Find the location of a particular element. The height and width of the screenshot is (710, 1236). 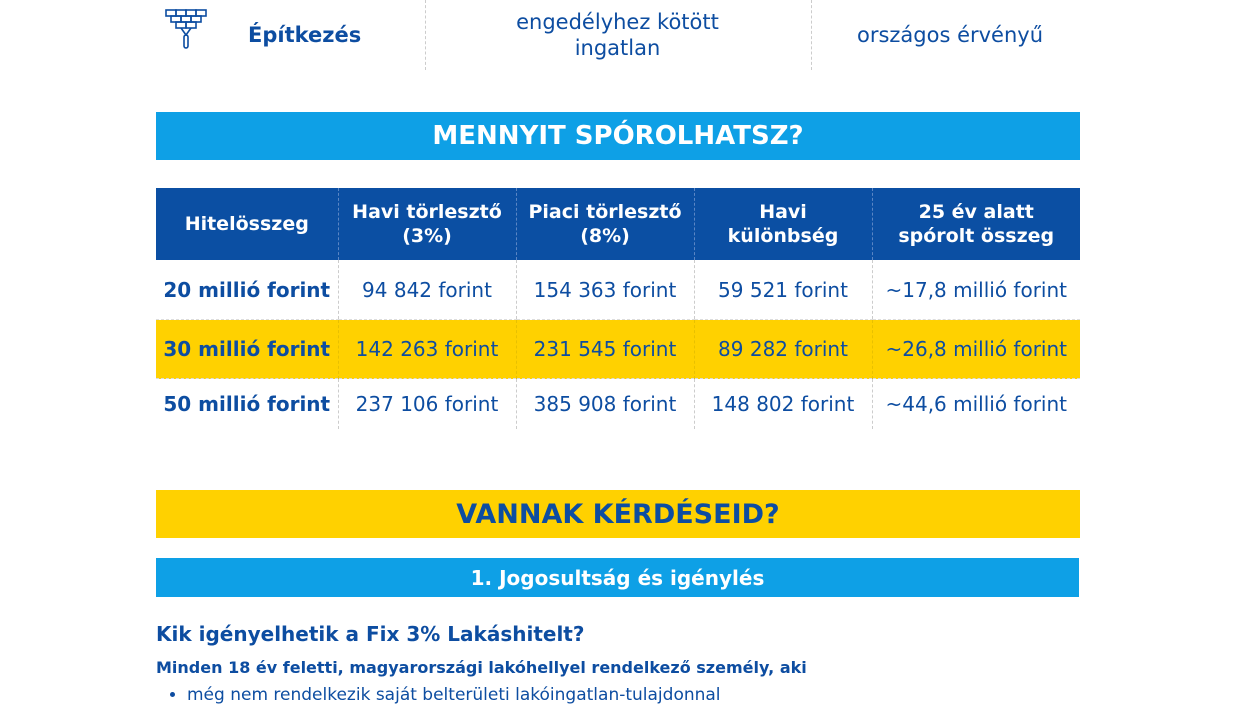

header-line: Hitelösszeg is located at coordinates (246, 224).